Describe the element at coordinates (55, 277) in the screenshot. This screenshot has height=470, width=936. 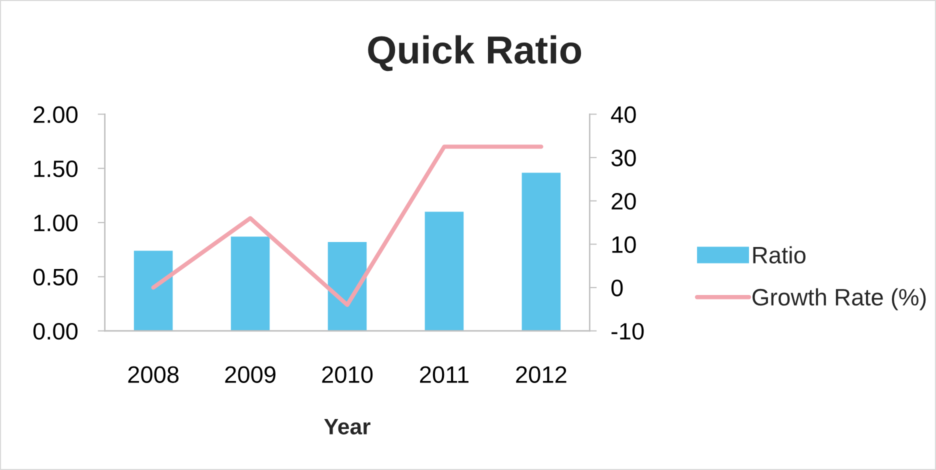
I see `y-tick-label: 0.50` at that location.